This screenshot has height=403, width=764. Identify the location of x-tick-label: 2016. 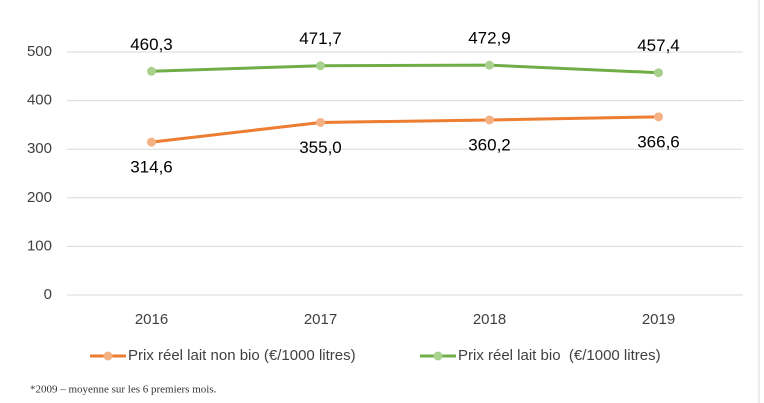
(151, 319).